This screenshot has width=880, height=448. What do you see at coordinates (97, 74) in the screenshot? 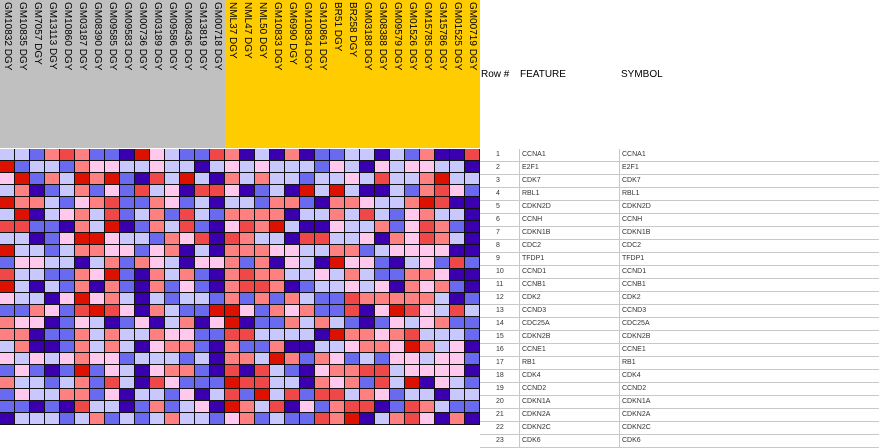
I see `column-header: GM08390 DGY` at bounding box center [97, 74].